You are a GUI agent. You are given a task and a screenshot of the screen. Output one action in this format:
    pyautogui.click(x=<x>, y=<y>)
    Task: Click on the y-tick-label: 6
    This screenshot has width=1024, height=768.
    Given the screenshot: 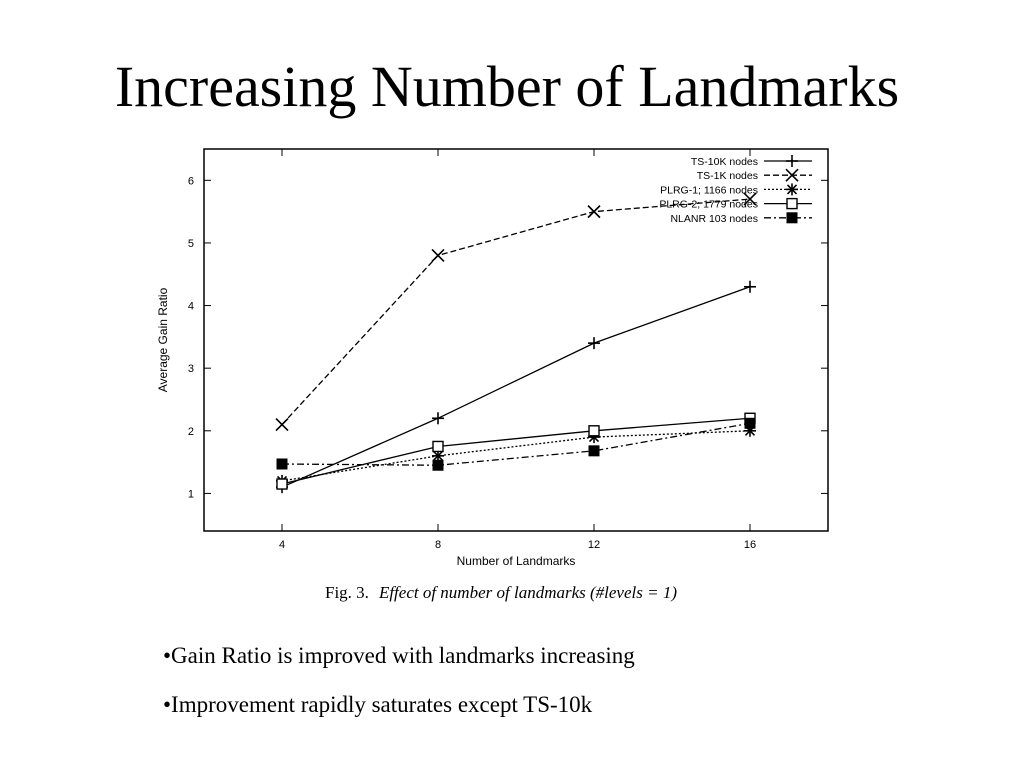 What is the action you would take?
    pyautogui.click(x=191, y=181)
    